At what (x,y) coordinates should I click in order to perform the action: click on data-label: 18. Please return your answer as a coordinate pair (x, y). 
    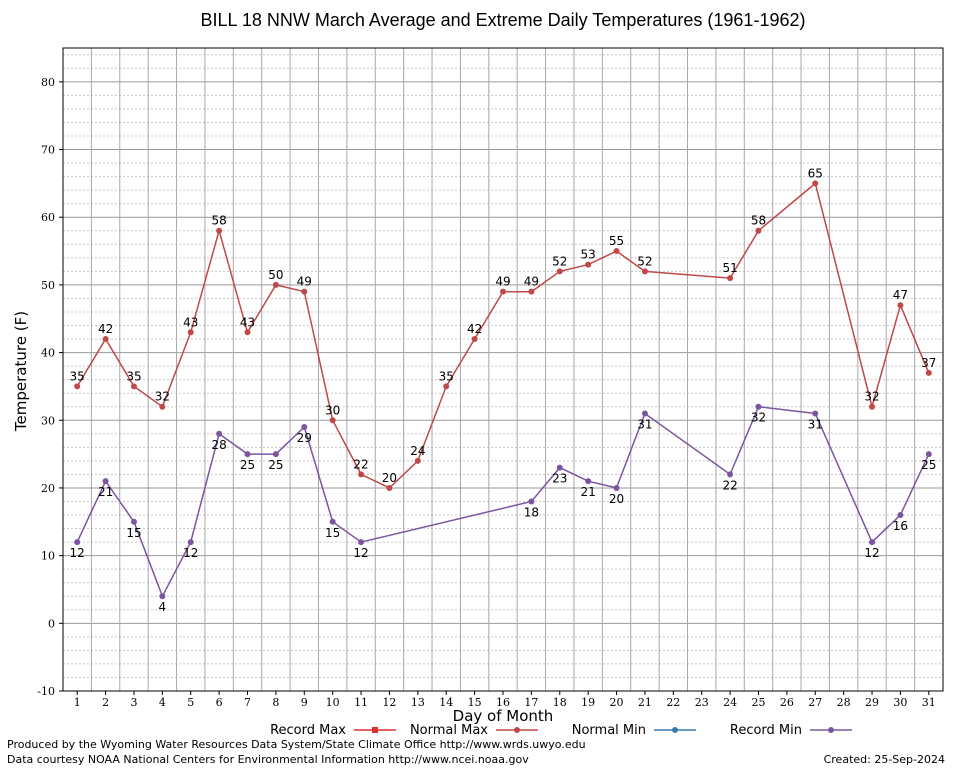
    Looking at the image, I should click on (531, 512).